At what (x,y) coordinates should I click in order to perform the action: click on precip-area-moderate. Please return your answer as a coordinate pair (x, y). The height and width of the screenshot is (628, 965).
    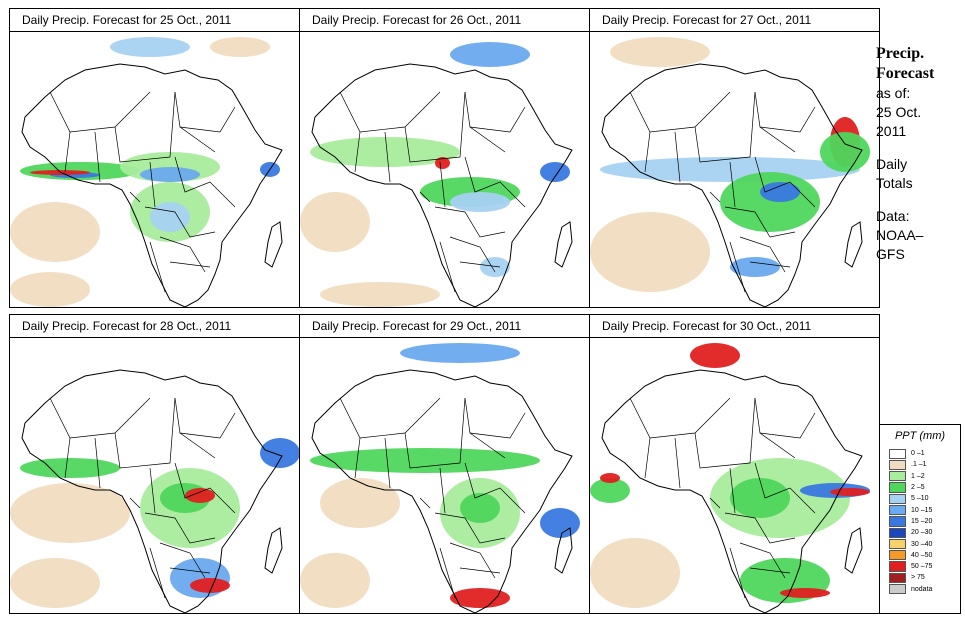
    Looking at the image, I should click on (760, 498).